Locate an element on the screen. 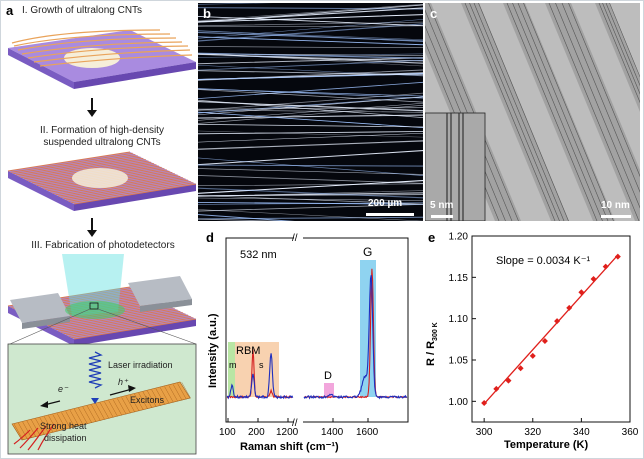 This screenshot has height=459, width=644. x-tick-label: 360 is located at coordinates (630, 432).